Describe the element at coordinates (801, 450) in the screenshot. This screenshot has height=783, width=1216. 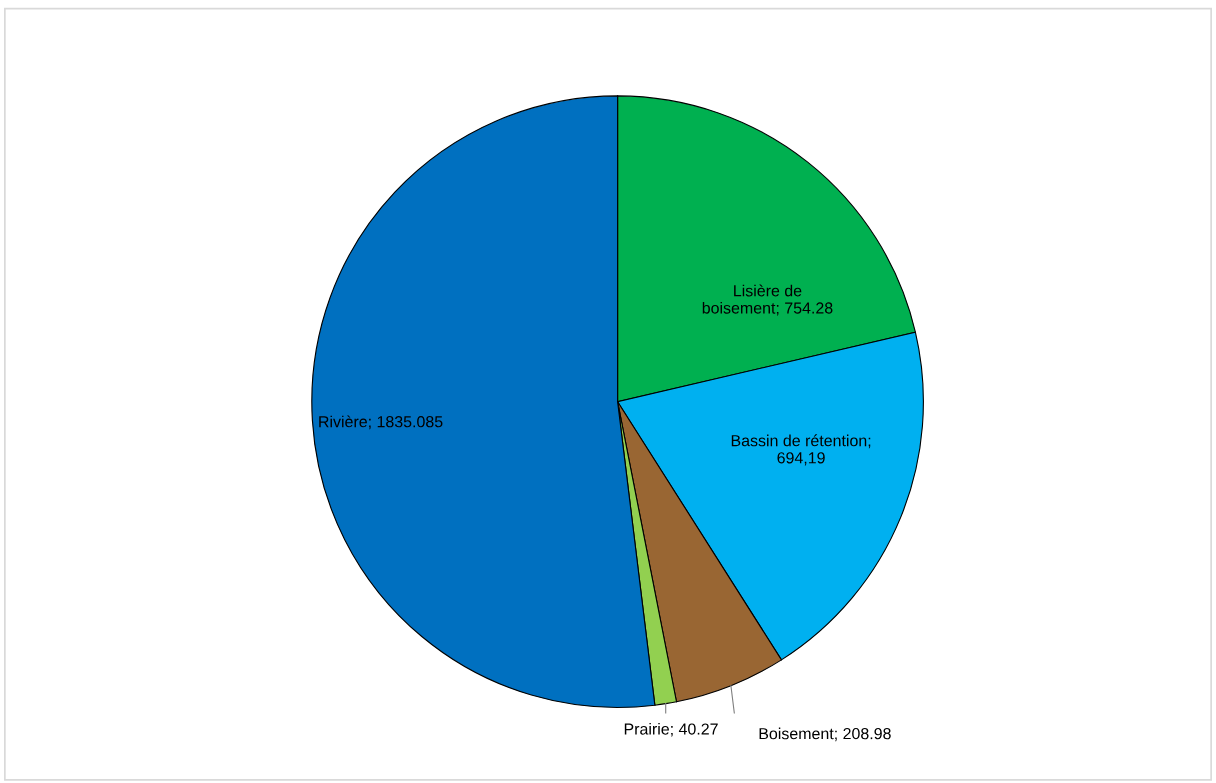
I see `slice-label: Bassin de rétention; 694,19` at that location.